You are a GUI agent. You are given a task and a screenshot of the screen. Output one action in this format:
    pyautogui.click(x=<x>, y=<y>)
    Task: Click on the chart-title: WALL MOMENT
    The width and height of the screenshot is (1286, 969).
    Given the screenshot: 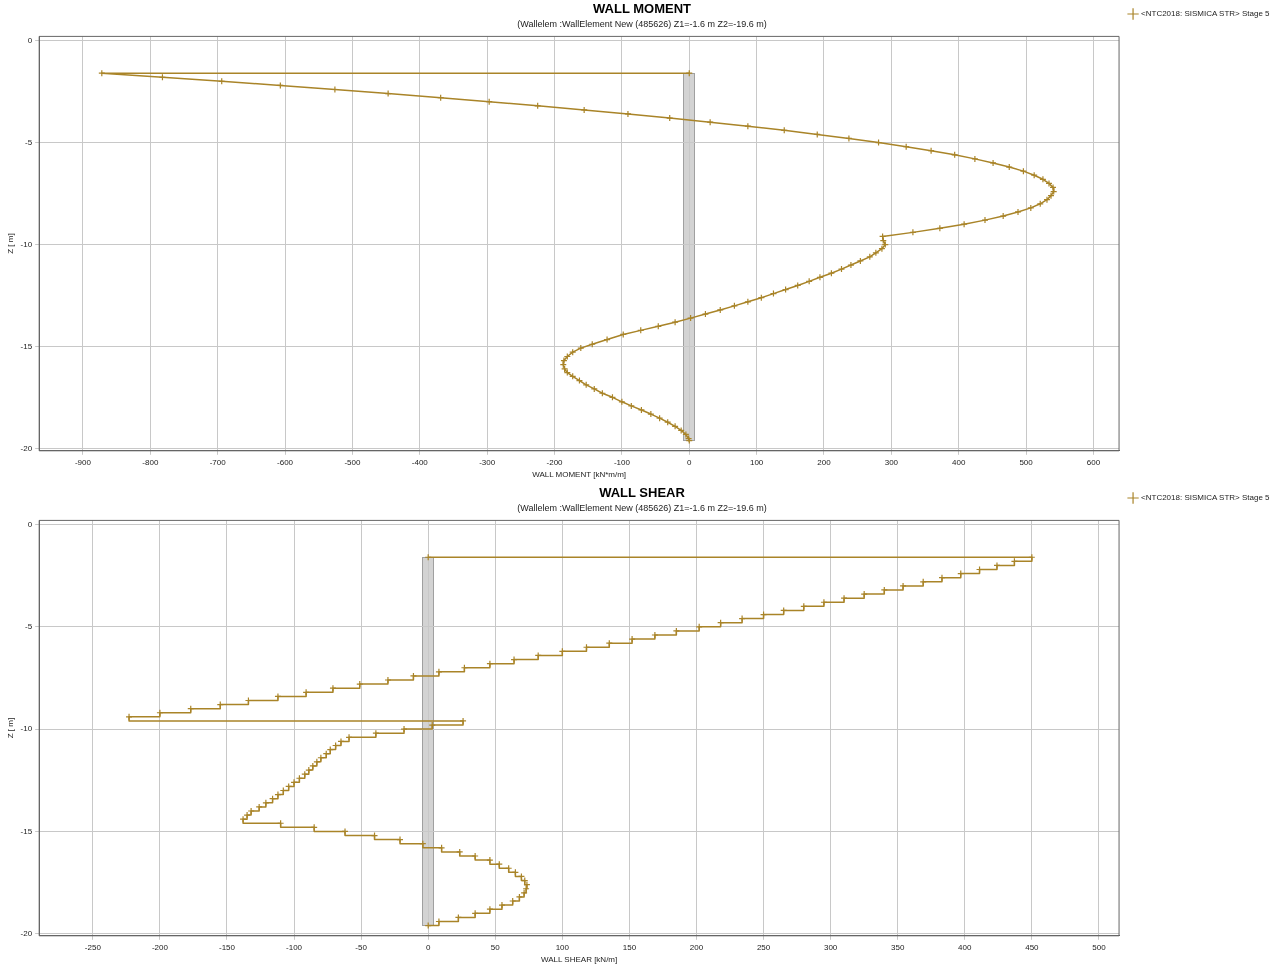 What is the action you would take?
    pyautogui.click(x=642, y=9)
    